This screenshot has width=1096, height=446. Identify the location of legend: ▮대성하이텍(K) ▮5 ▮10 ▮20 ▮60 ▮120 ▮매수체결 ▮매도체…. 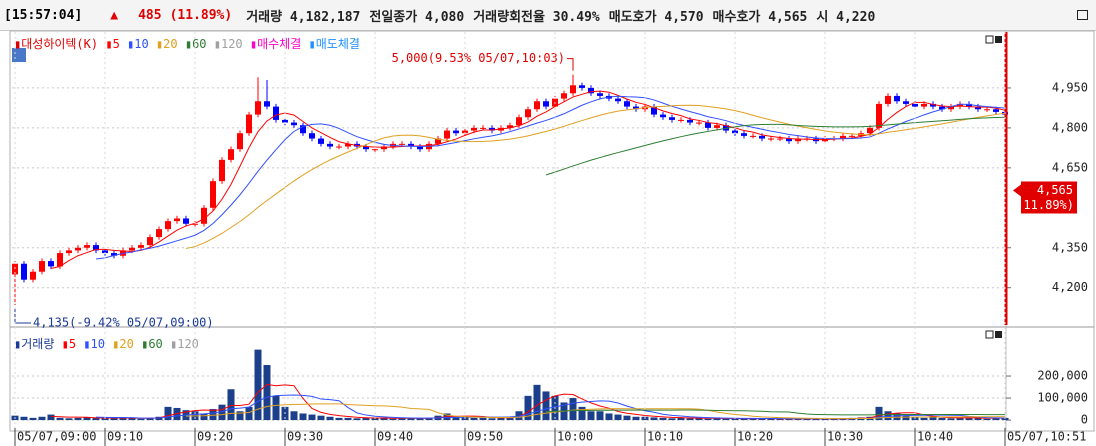
(187, 44).